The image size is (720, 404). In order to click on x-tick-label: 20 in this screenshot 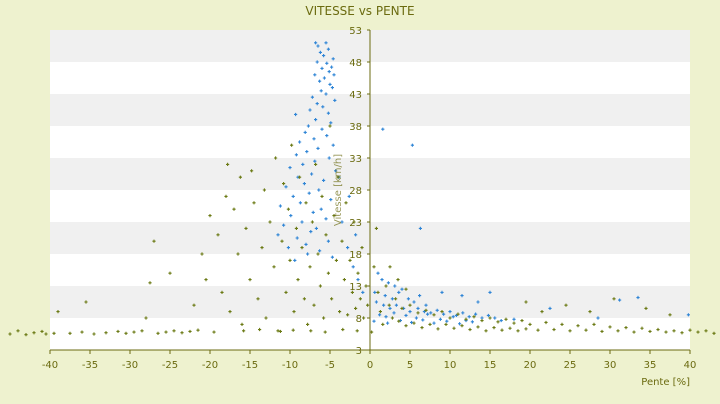, I will do `click(530, 365)`.